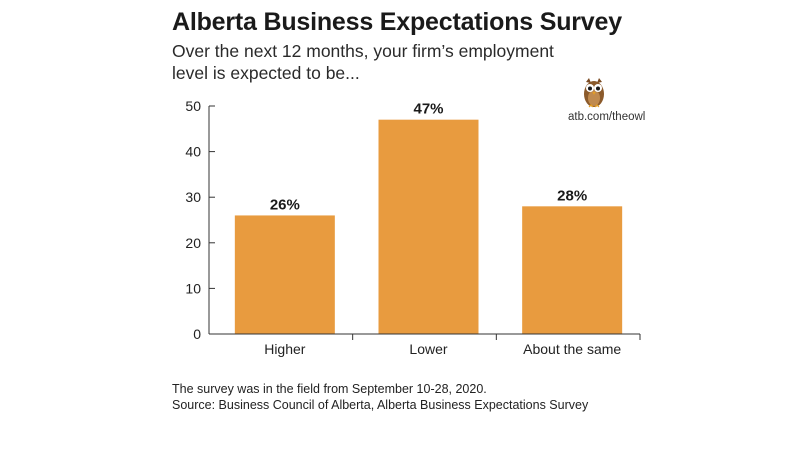  I want to click on data-label: 47%, so click(428, 109).